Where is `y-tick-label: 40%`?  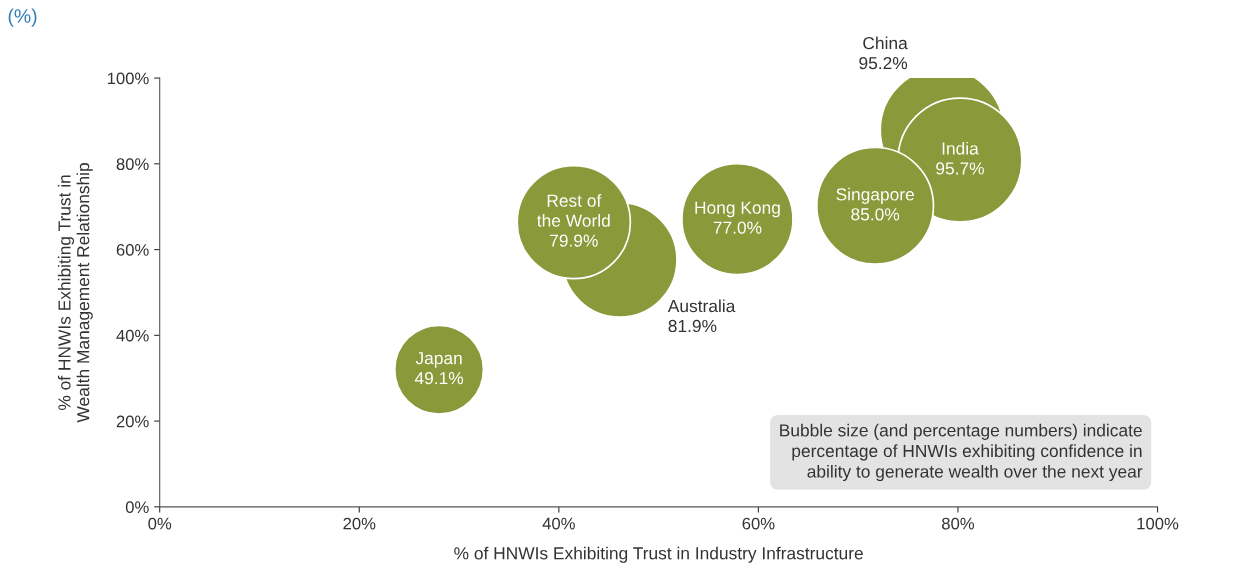 y-tick-label: 40% is located at coordinates (132, 335).